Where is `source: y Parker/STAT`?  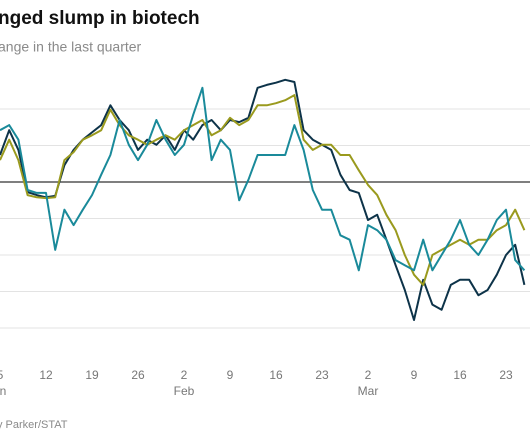
source: y Parker/STAT is located at coordinates (34, 425).